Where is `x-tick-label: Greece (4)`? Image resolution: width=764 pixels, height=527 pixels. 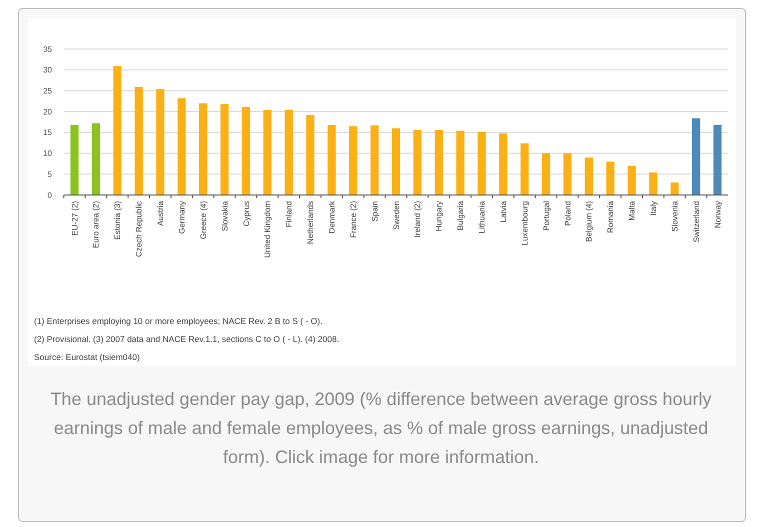 x-tick-label: Greece (4) is located at coordinates (203, 220).